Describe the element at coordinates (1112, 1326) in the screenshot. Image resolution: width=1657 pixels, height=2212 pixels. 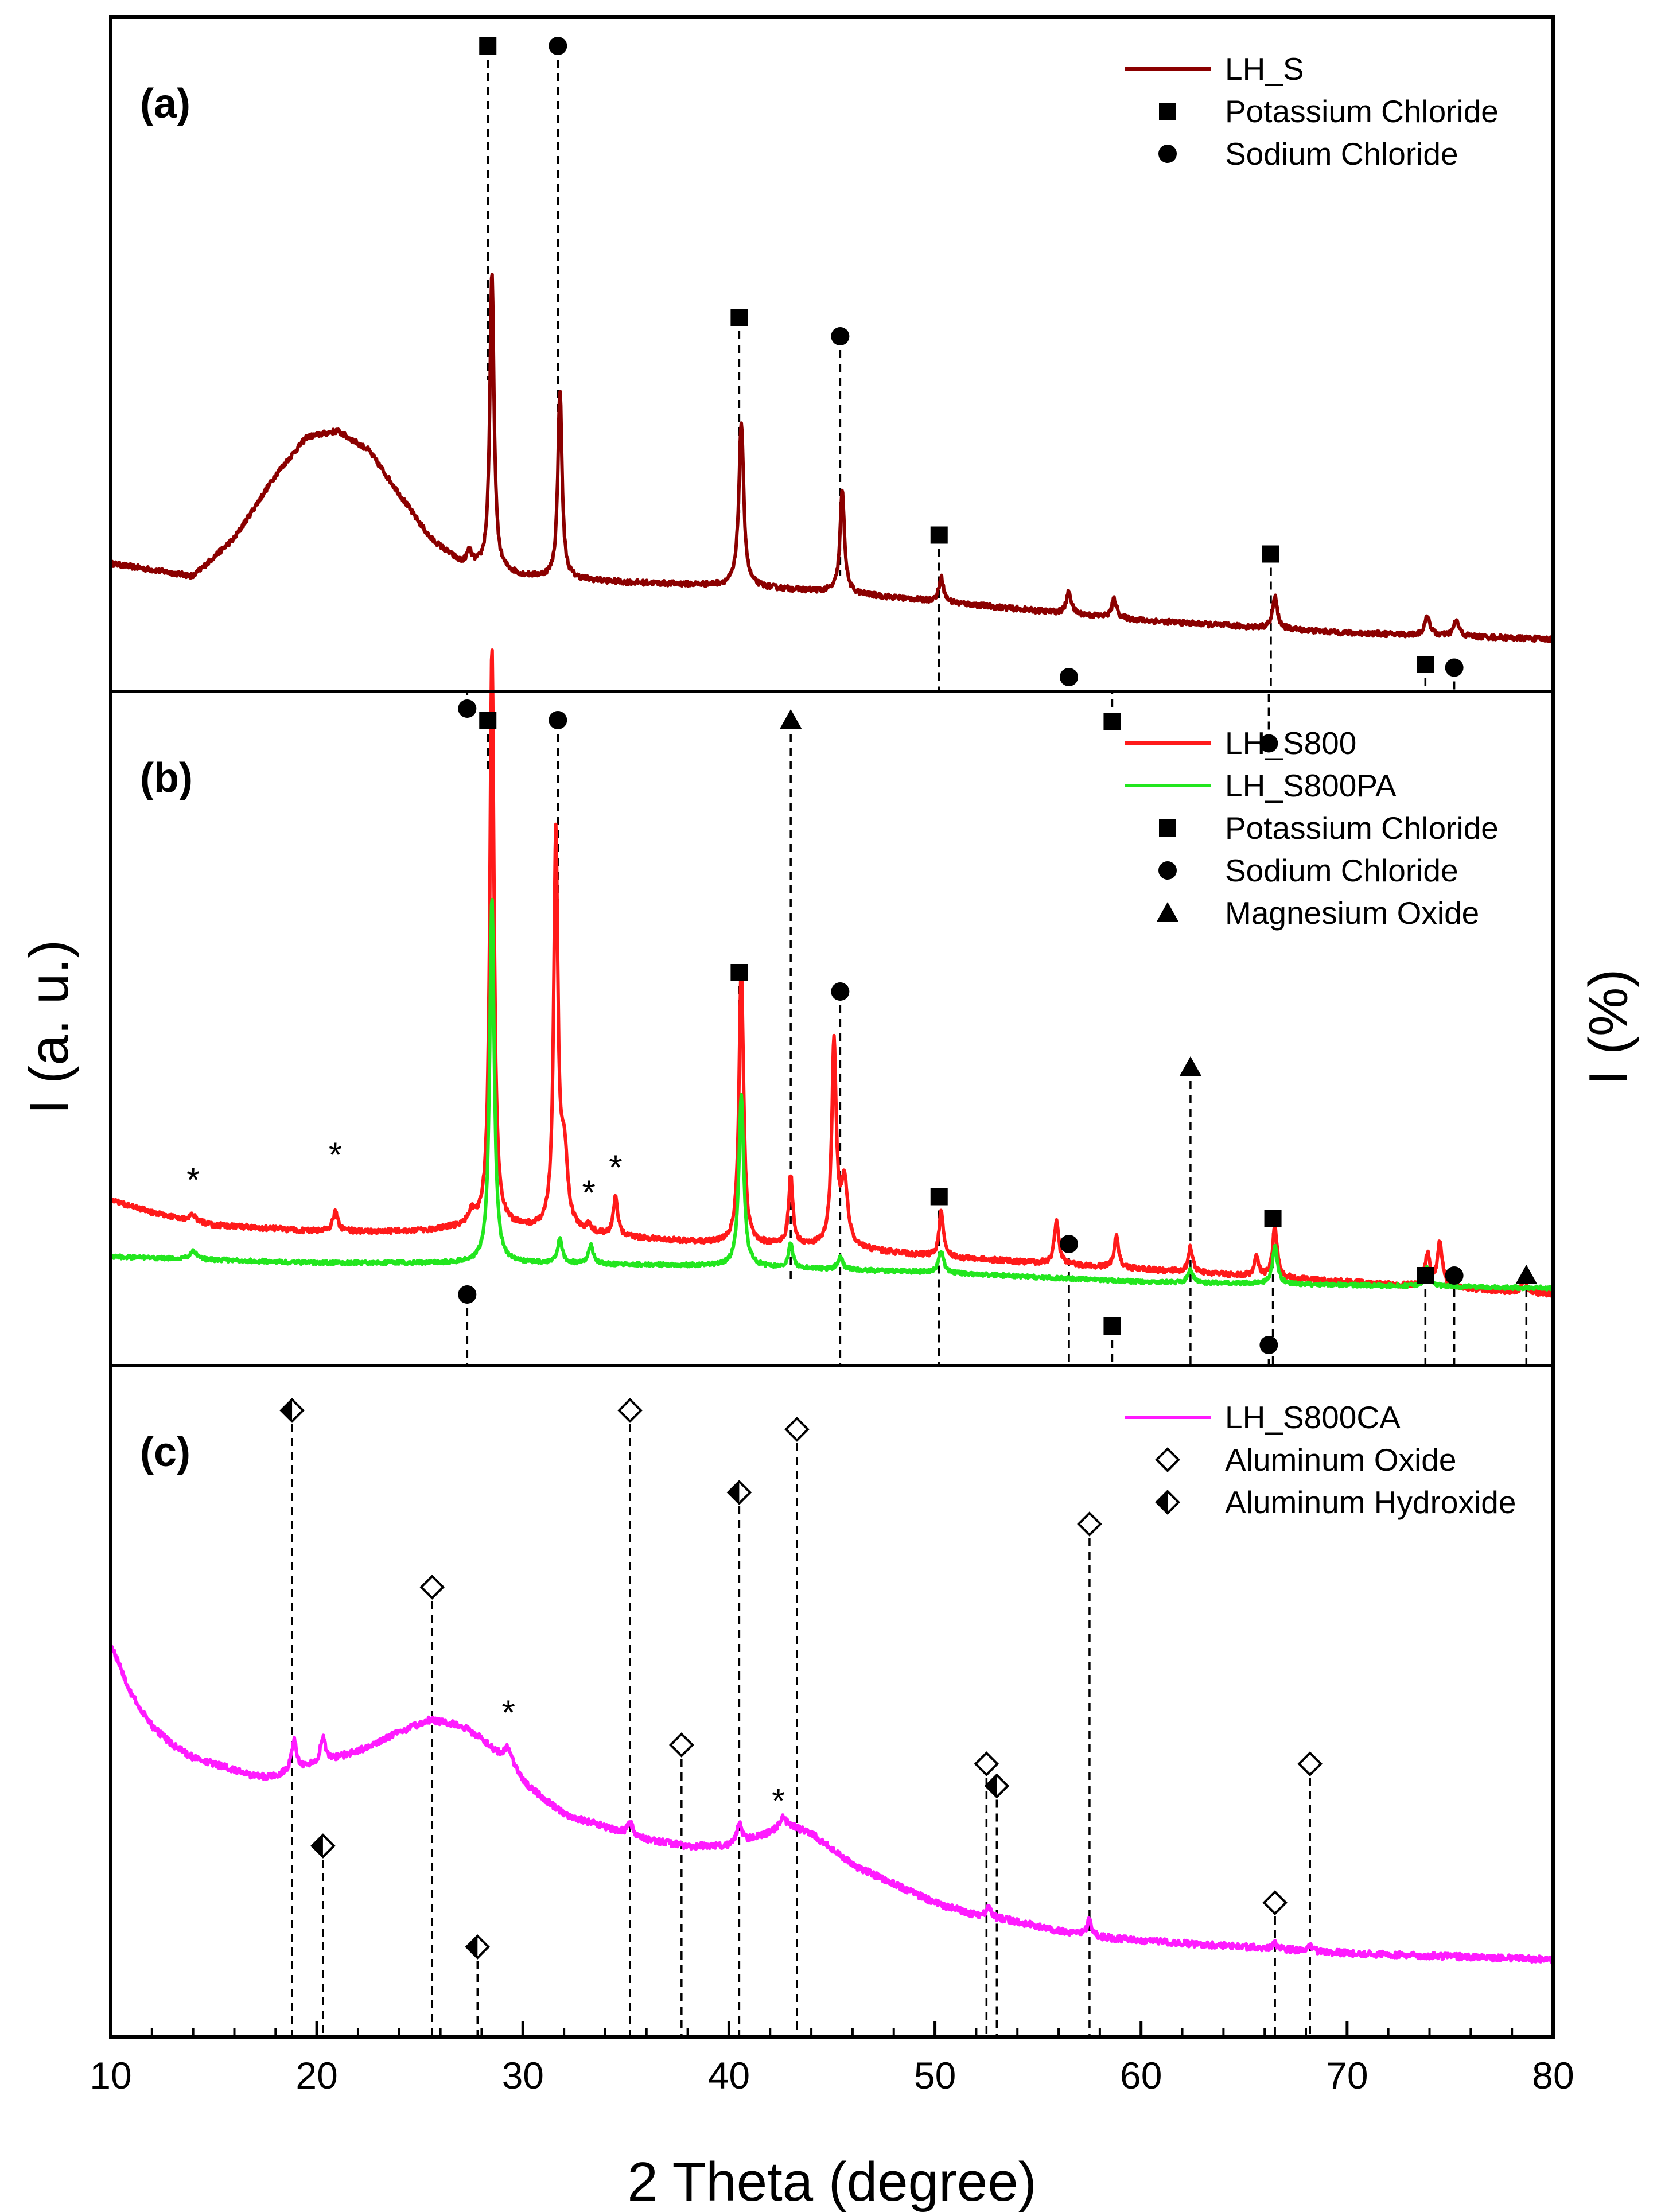
I see `ref-marker-b-10-square` at that location.